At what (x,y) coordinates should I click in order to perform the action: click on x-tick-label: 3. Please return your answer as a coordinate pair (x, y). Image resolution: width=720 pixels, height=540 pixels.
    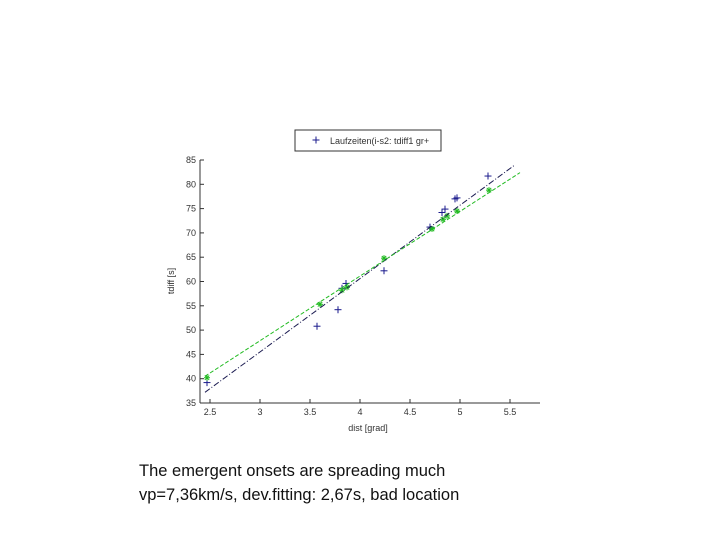
    Looking at the image, I should click on (259, 412).